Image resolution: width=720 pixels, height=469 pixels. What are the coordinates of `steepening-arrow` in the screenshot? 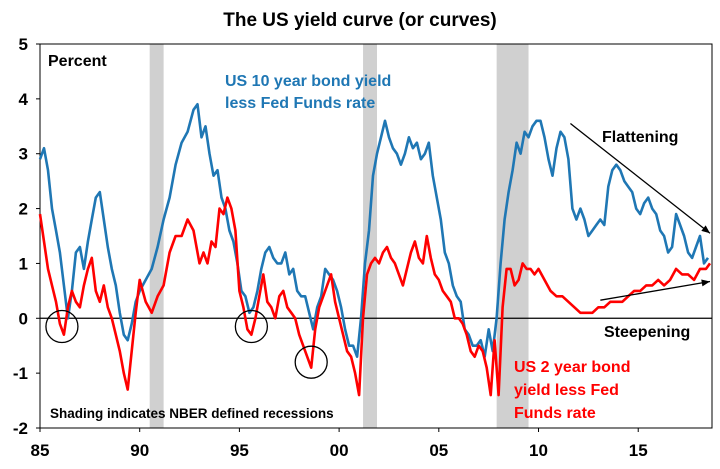 It's located at (655, 290).